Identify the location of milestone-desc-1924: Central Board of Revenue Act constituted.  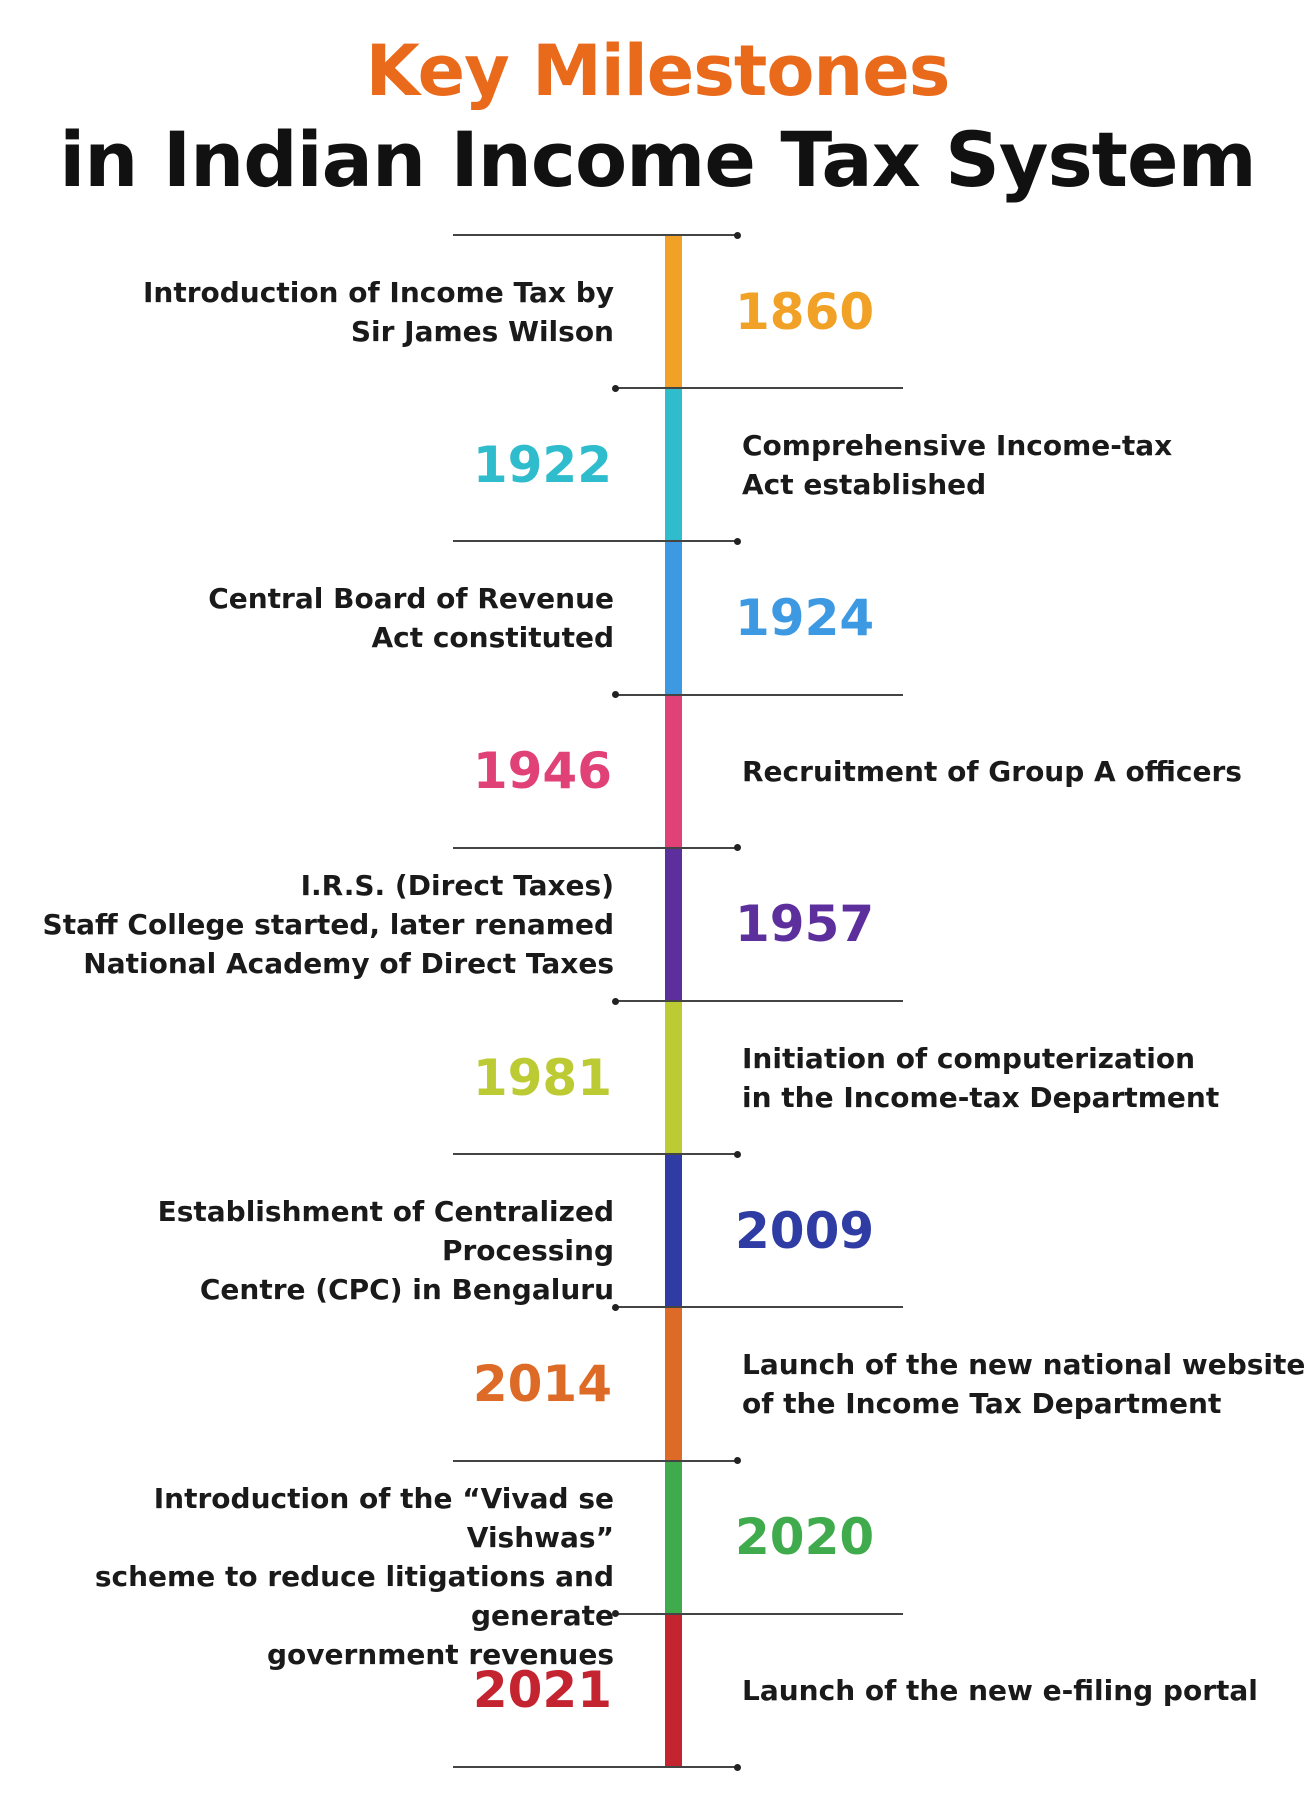
(324, 618).